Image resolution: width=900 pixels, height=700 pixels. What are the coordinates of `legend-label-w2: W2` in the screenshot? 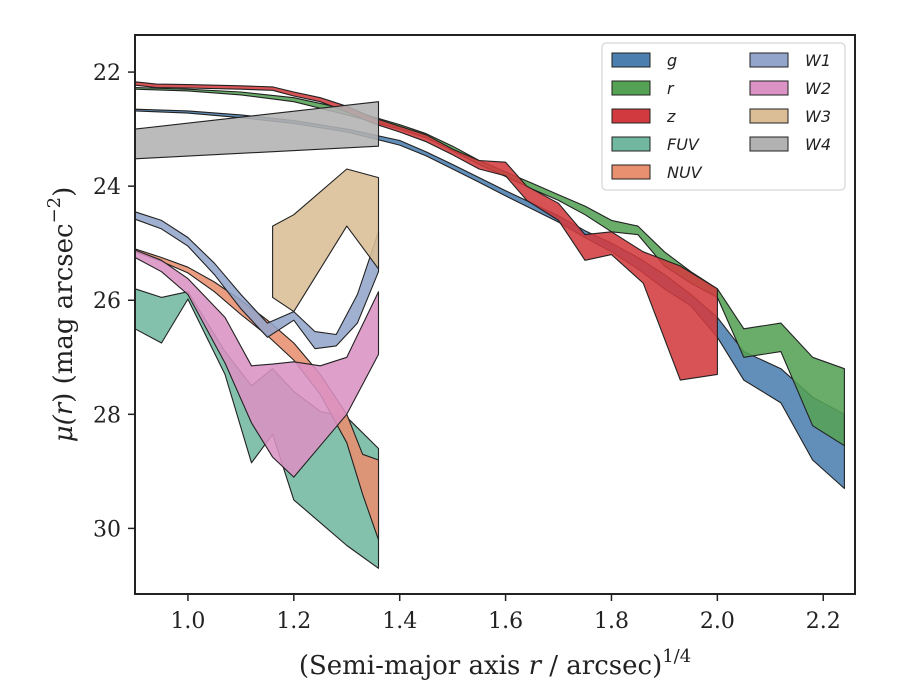 It's located at (818, 88).